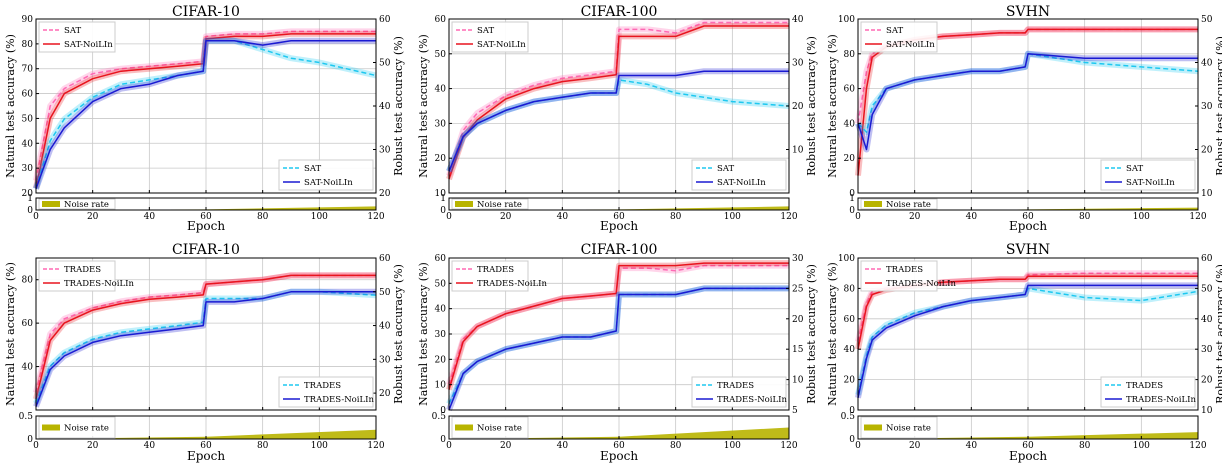 Image resolution: width=1222 pixels, height=464 pixels. What do you see at coordinates (1207, 411) in the screenshot?
I see `y2-tick-label: 10` at bounding box center [1207, 411].